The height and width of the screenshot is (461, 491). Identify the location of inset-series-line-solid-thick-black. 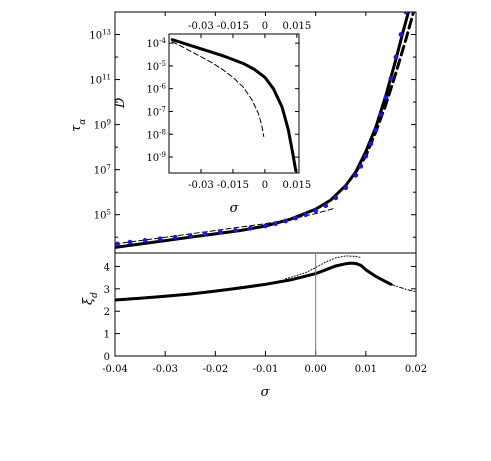
(234, 105).